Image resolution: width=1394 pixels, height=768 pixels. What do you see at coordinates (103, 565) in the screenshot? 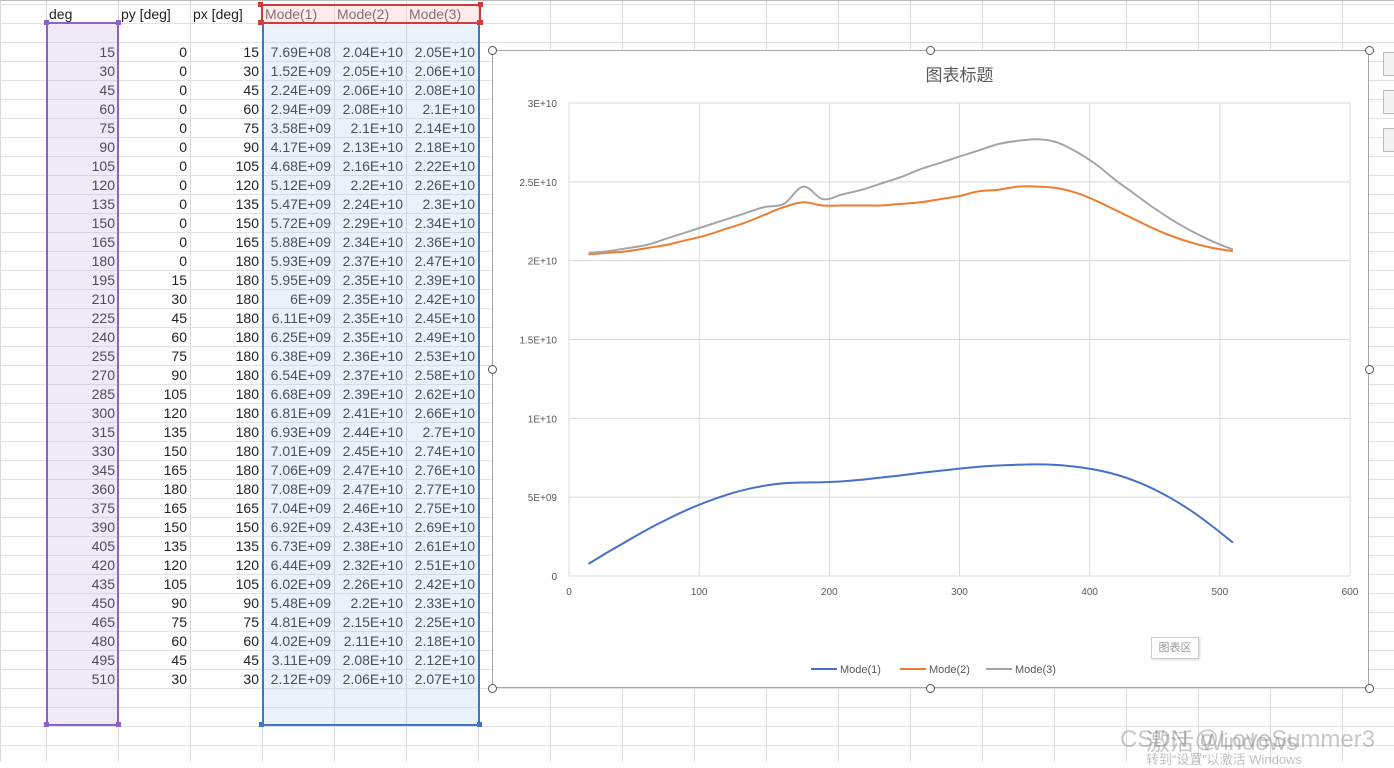
I see `cell-deg: 420` at bounding box center [103, 565].